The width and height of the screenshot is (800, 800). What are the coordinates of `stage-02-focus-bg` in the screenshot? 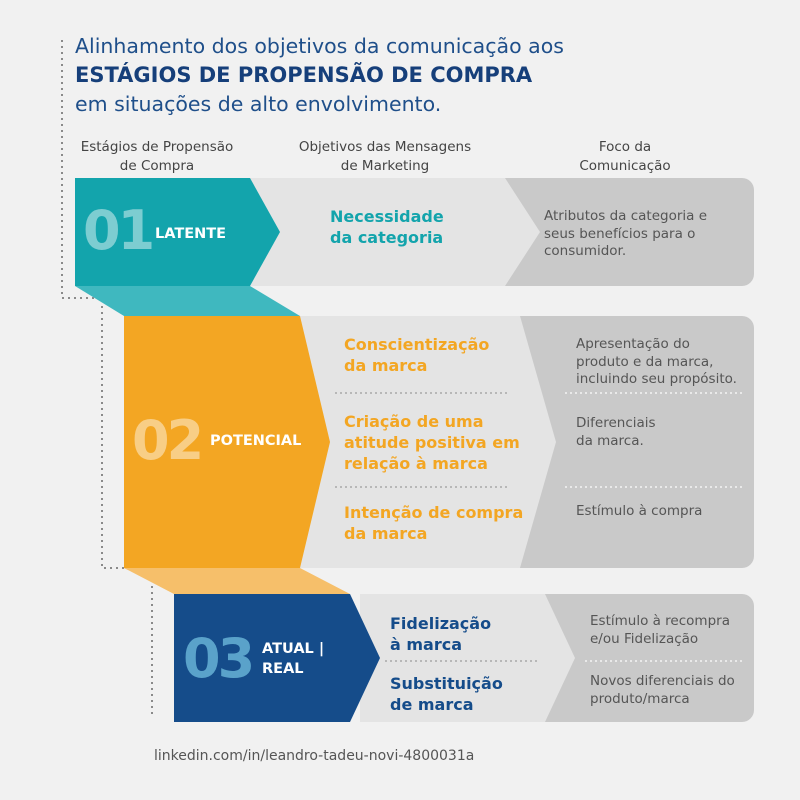 It's located at (617, 442).